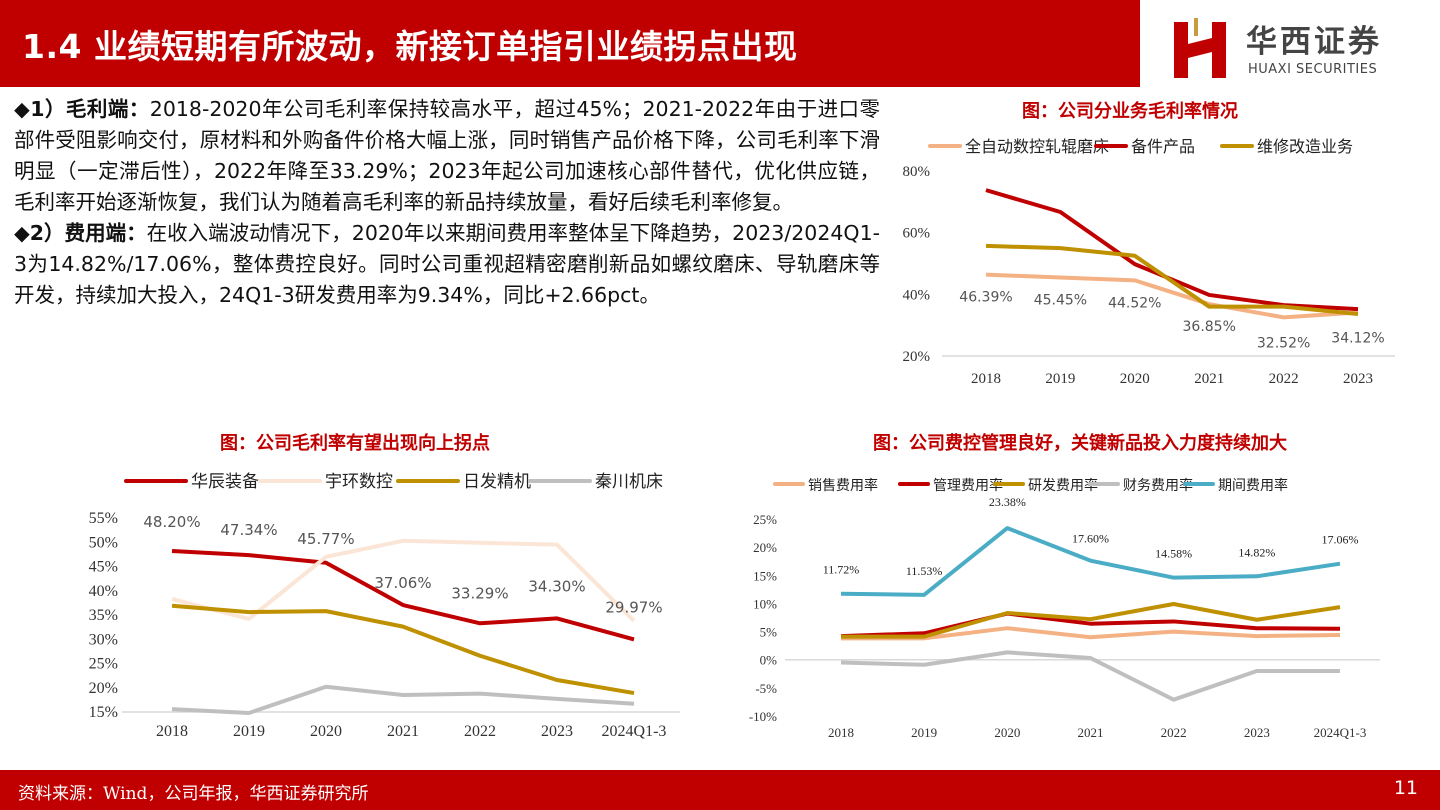 The height and width of the screenshot is (810, 1440). What do you see at coordinates (1134, 303) in the screenshot?
I see `data-label: 44.52%` at bounding box center [1134, 303].